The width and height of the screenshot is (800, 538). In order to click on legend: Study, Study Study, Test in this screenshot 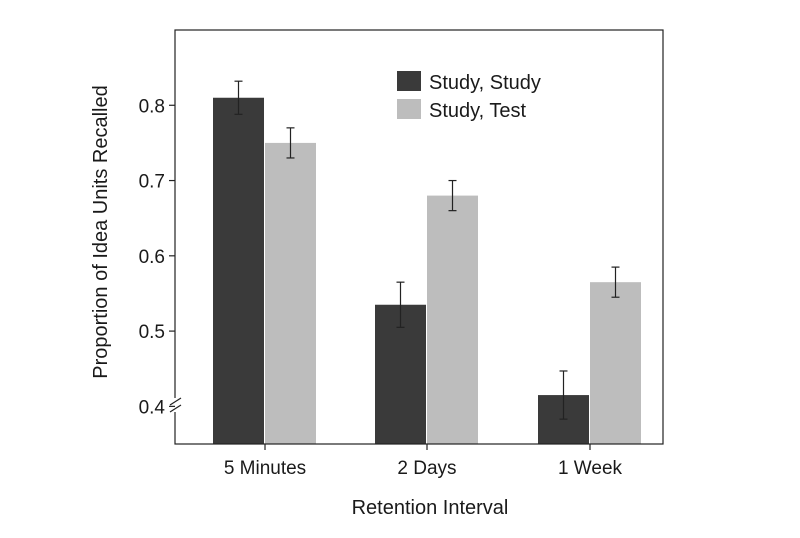, I will do `click(469, 96)`.